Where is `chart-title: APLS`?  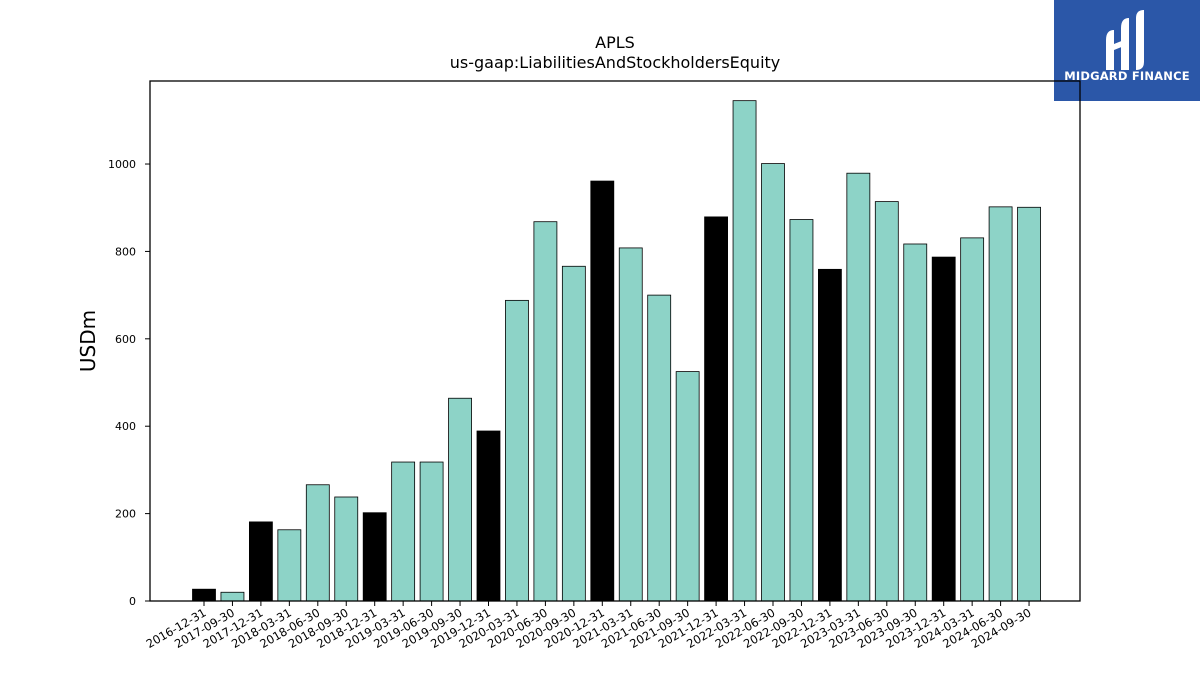
chart-title: APLS is located at coordinates (615, 42).